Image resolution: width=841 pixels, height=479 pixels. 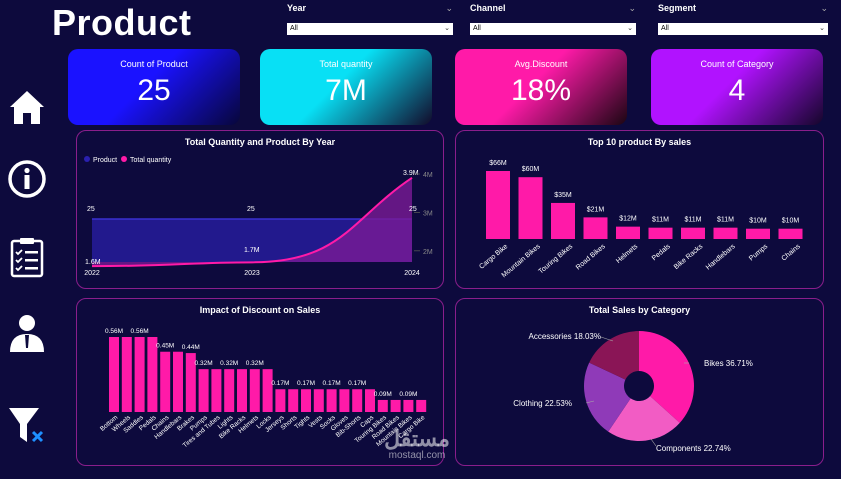 I want to click on kpi-avg-discount: Avg.Discount 18%, so click(x=541, y=87).